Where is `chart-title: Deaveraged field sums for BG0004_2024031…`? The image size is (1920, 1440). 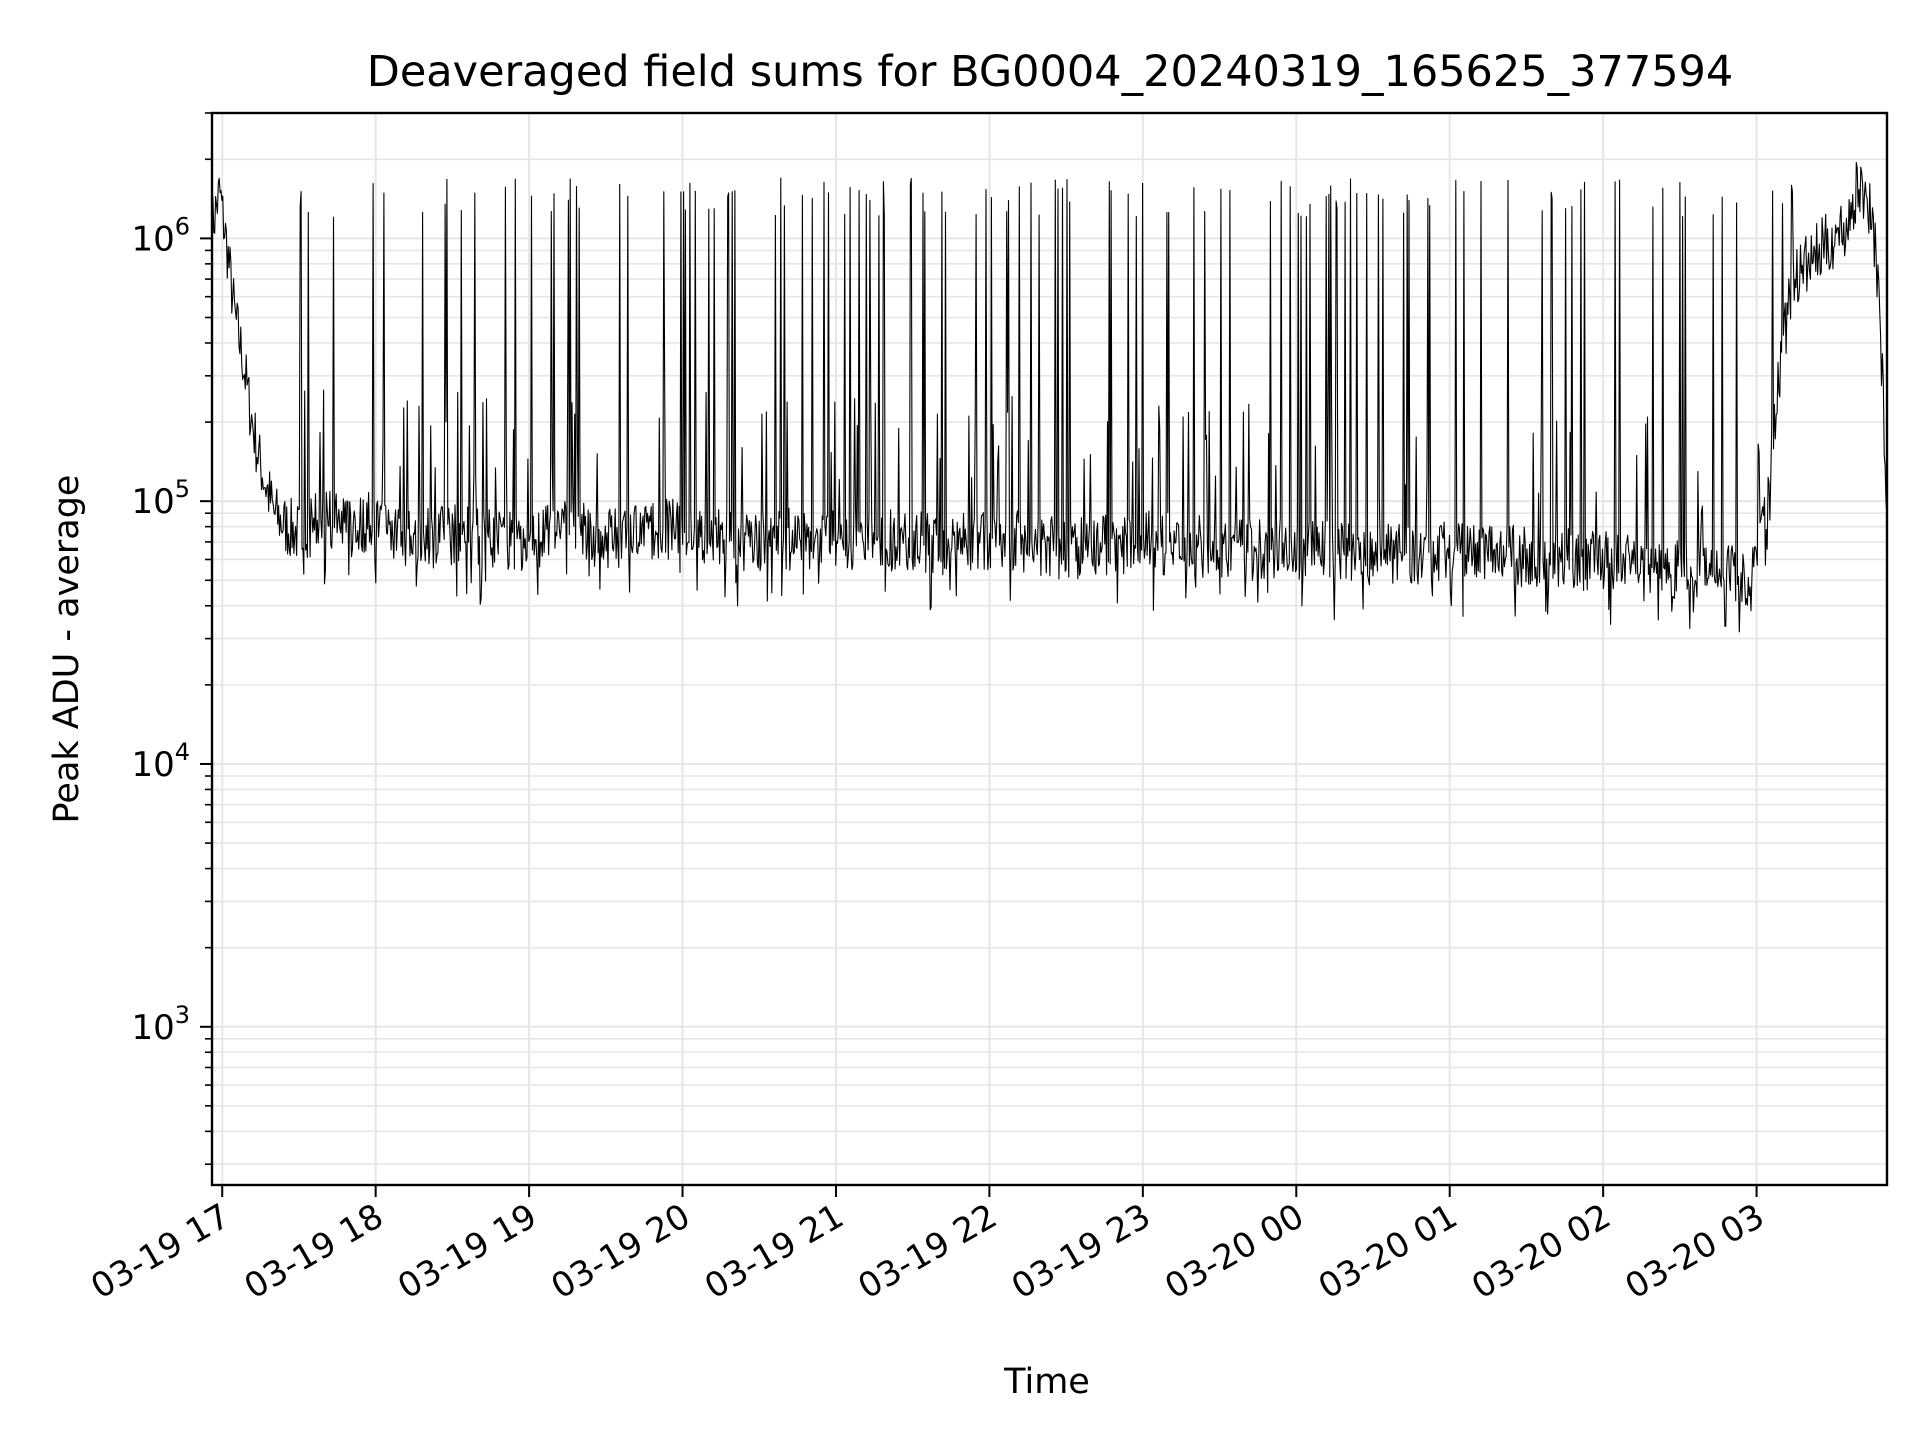
chart-title: Deaveraged field sums for BG0004_2024031… is located at coordinates (1050, 72).